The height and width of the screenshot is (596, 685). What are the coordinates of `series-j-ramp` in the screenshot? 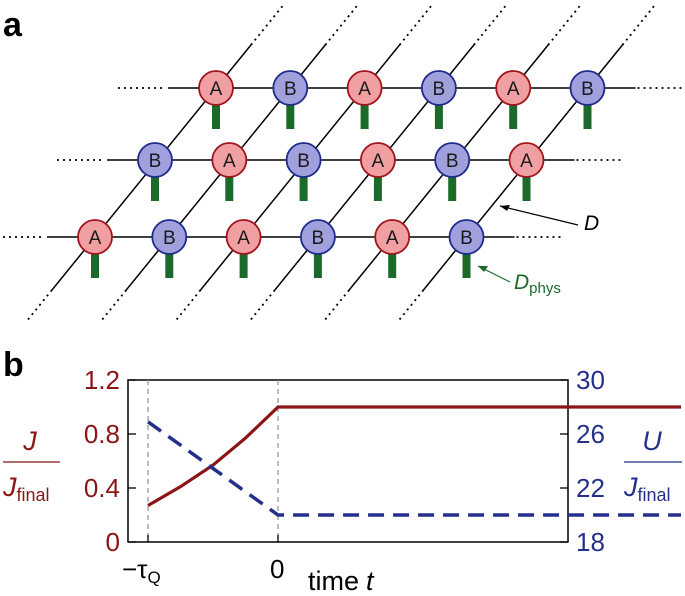 It's located at (414, 456).